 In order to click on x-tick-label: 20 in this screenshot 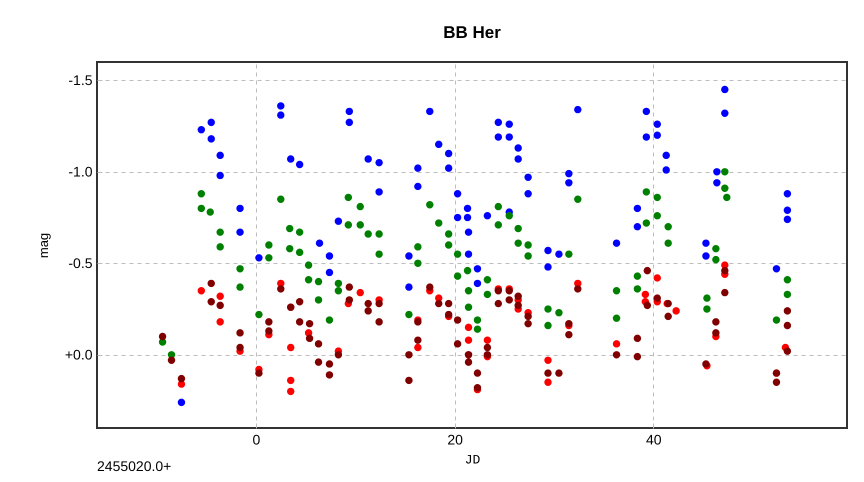, I will do `click(455, 440)`.